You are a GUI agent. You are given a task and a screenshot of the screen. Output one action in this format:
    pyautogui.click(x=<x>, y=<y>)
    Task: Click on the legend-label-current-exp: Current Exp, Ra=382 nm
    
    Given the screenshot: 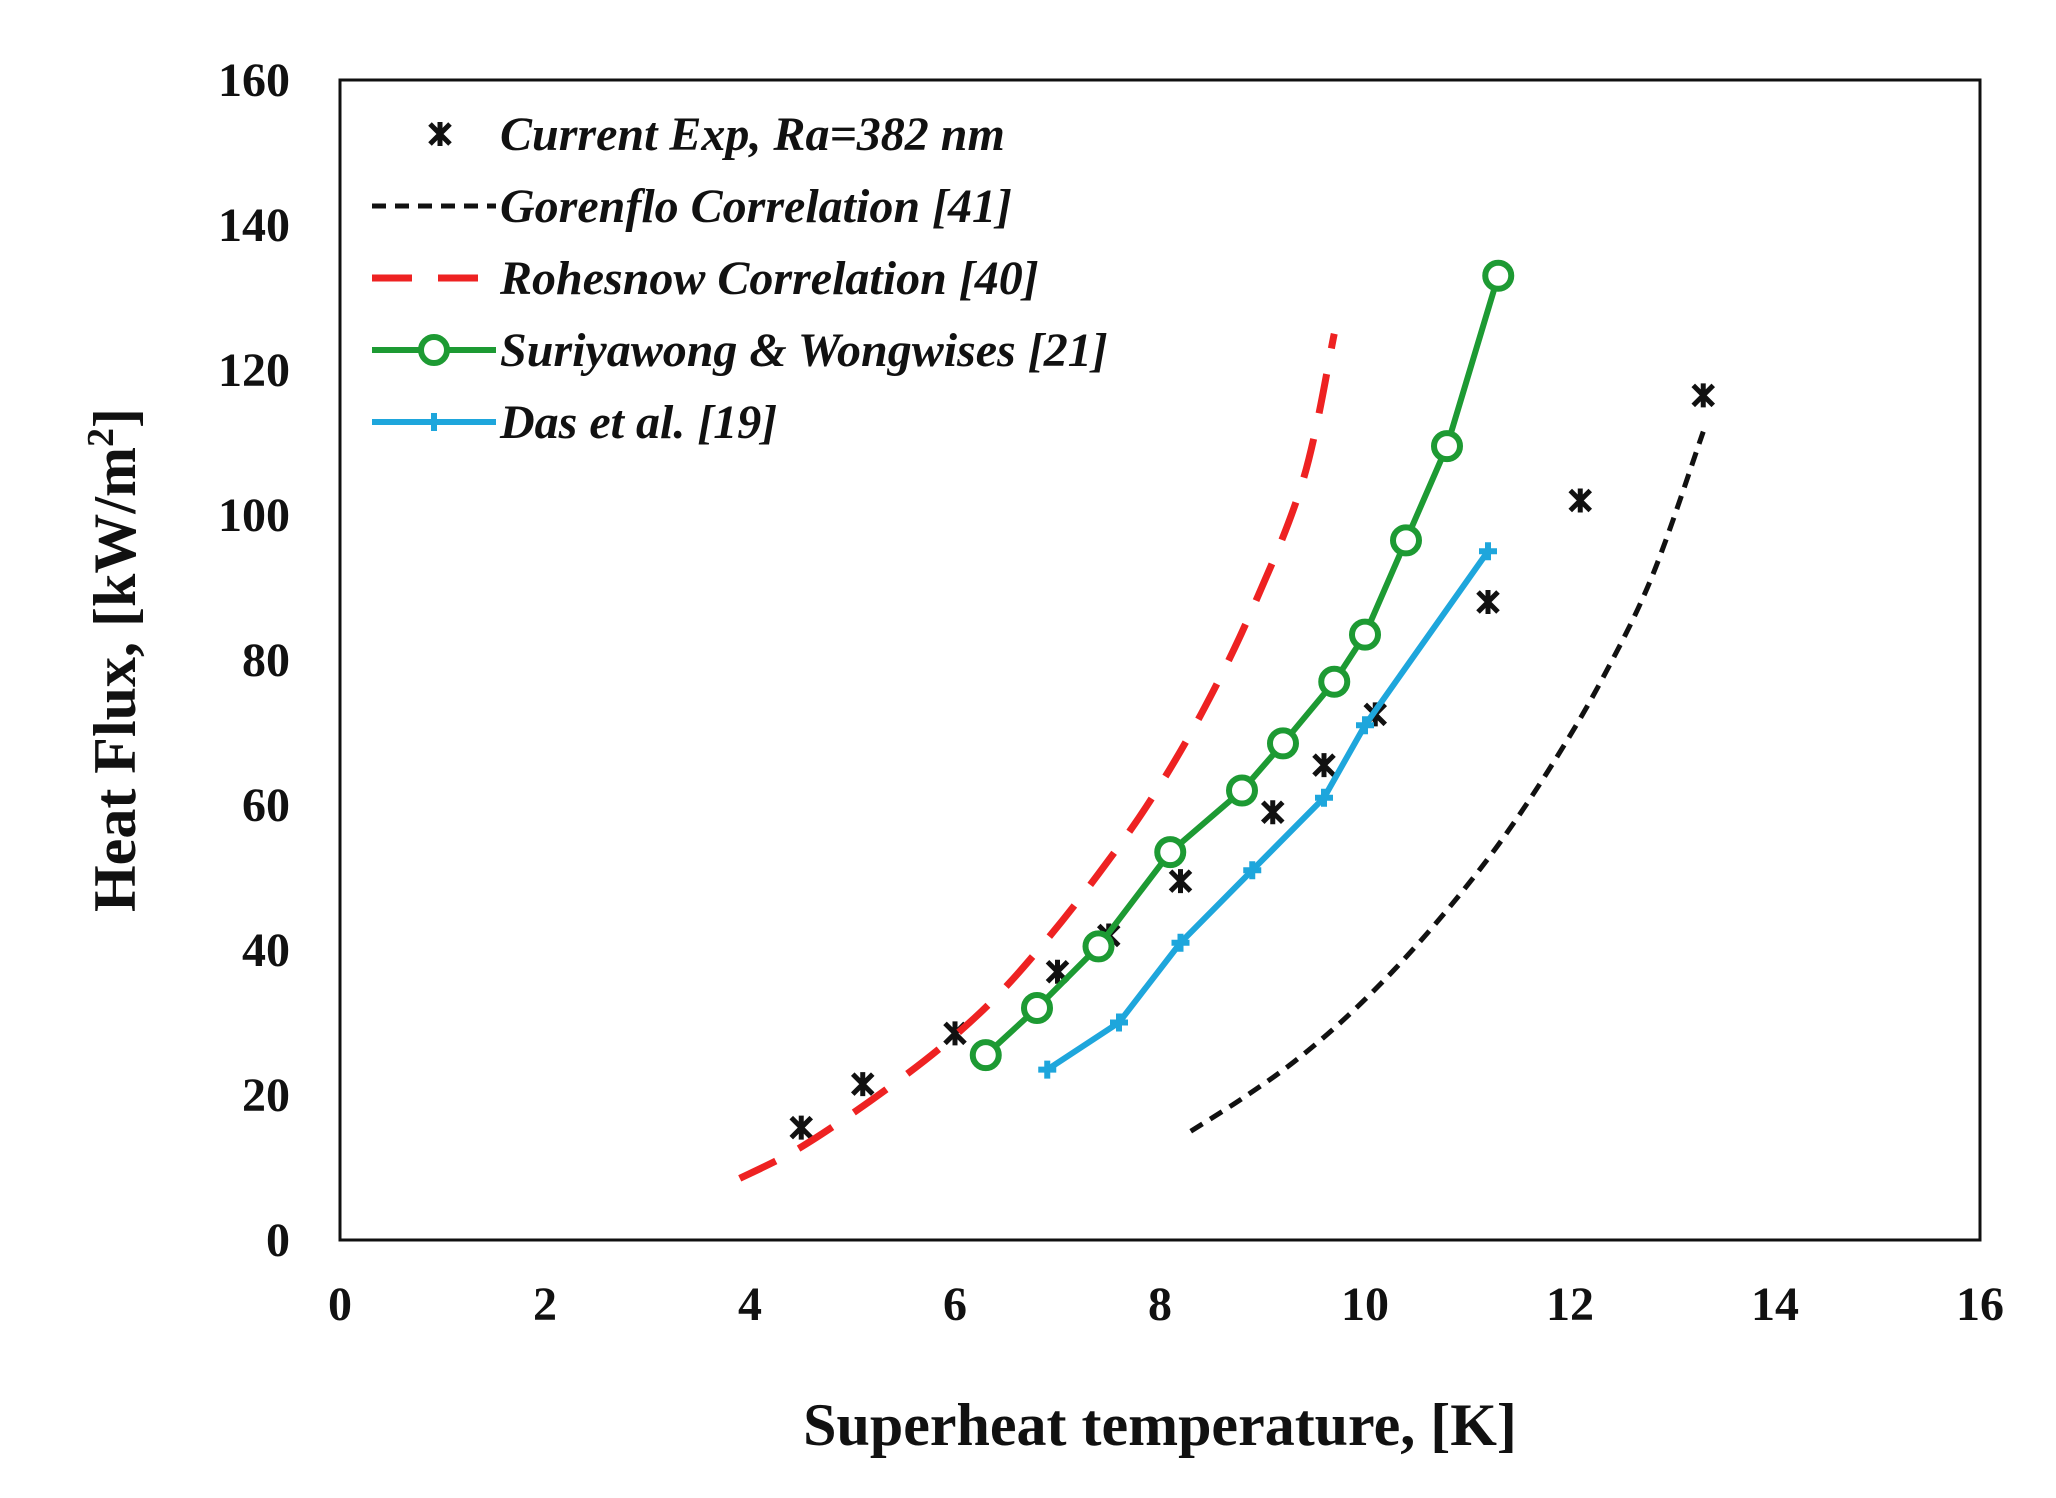 What is the action you would take?
    pyautogui.click(x=752, y=134)
    